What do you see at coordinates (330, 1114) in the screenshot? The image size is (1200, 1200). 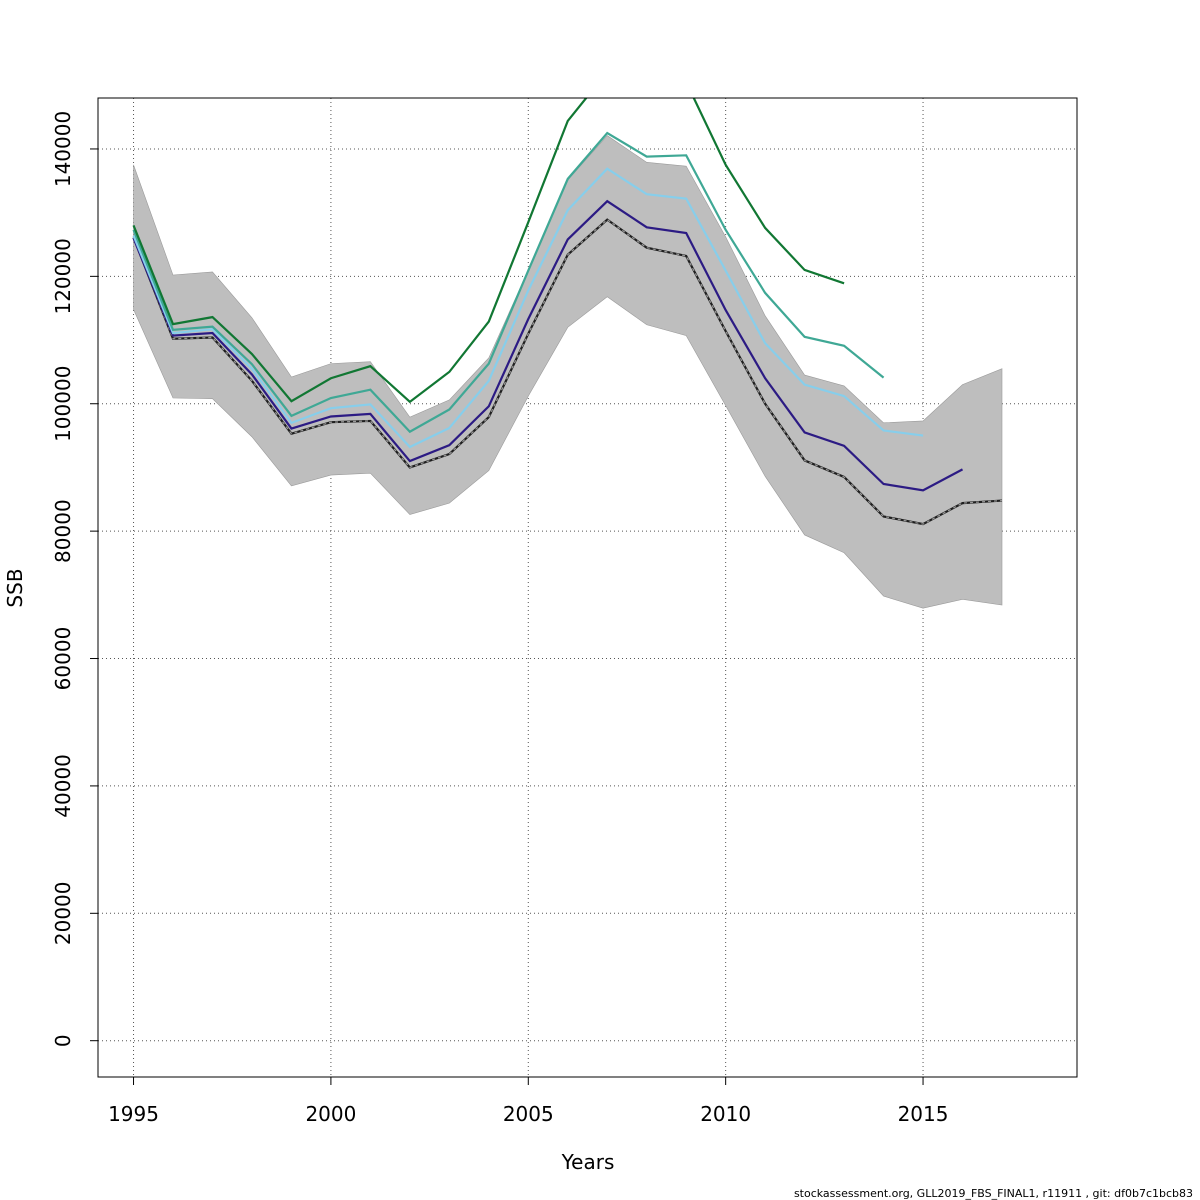 I see `x-tick-label: 2000` at bounding box center [330, 1114].